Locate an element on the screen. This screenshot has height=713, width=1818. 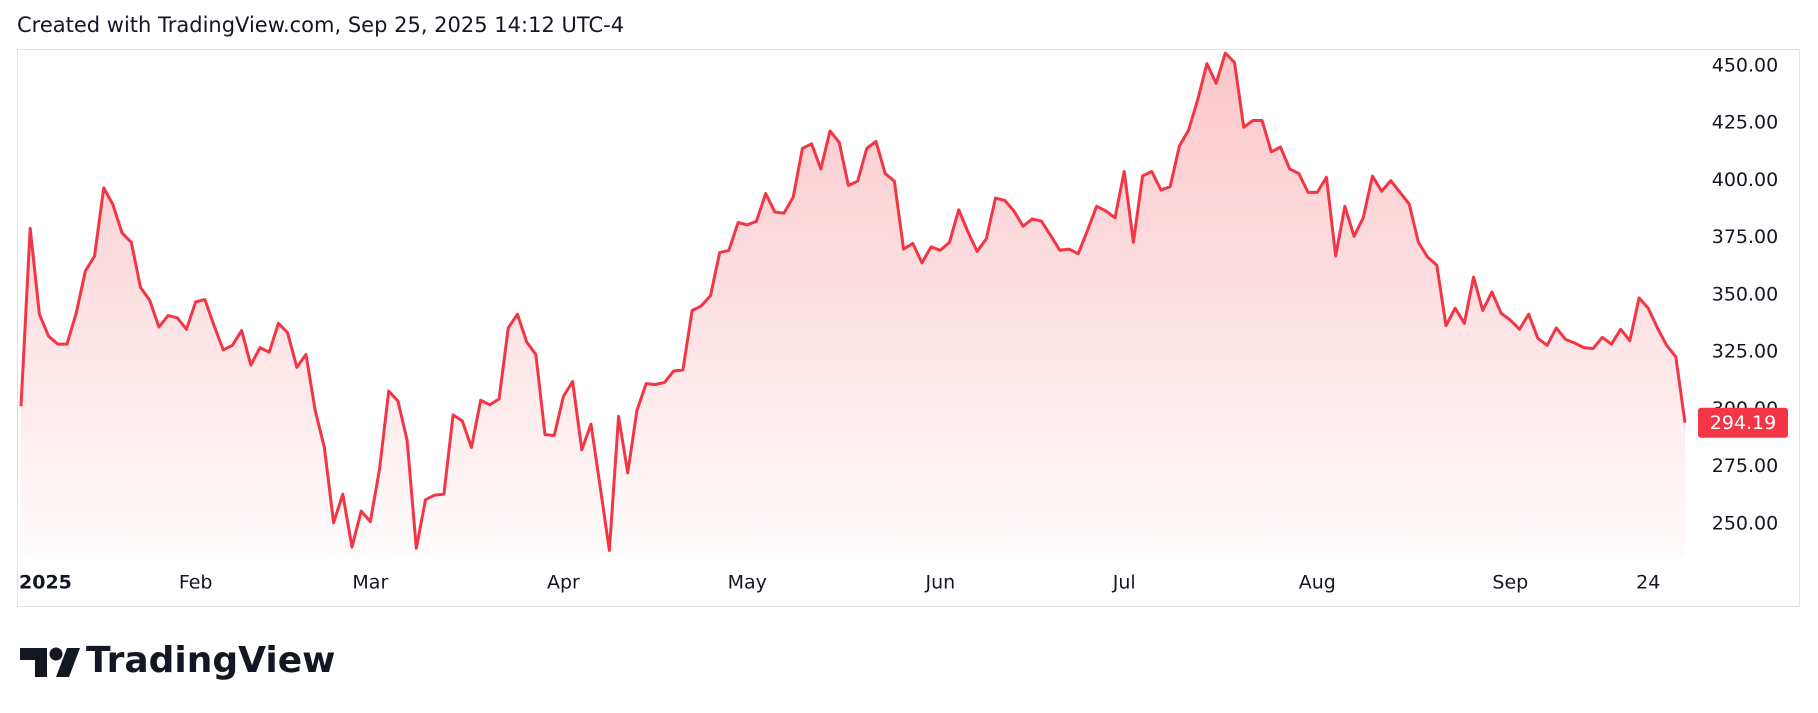
x-tick-label: Jul is located at coordinates (1124, 583).